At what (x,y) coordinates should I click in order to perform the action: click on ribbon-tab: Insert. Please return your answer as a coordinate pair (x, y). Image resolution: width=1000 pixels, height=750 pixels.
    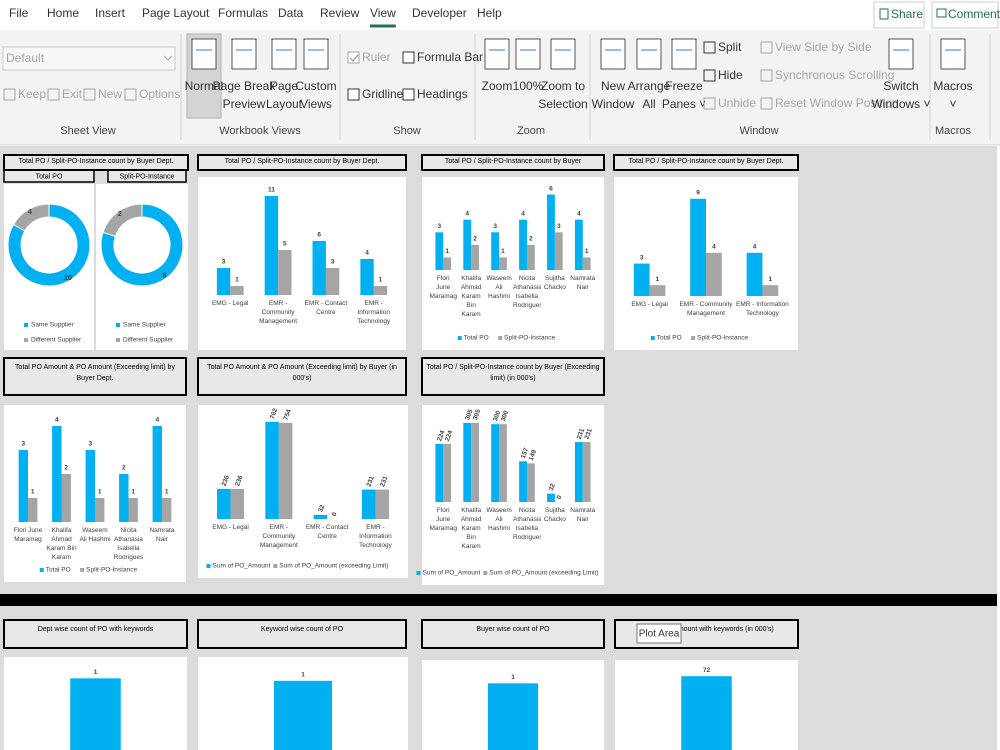
    Looking at the image, I should click on (110, 13).